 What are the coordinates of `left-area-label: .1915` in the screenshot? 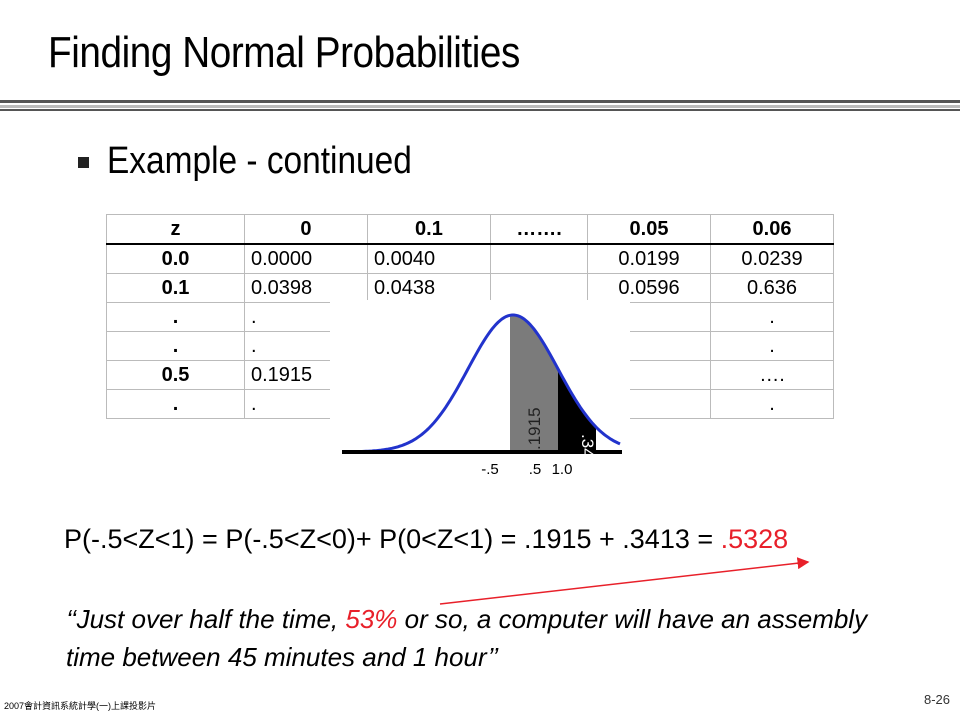 It's located at (534, 428).